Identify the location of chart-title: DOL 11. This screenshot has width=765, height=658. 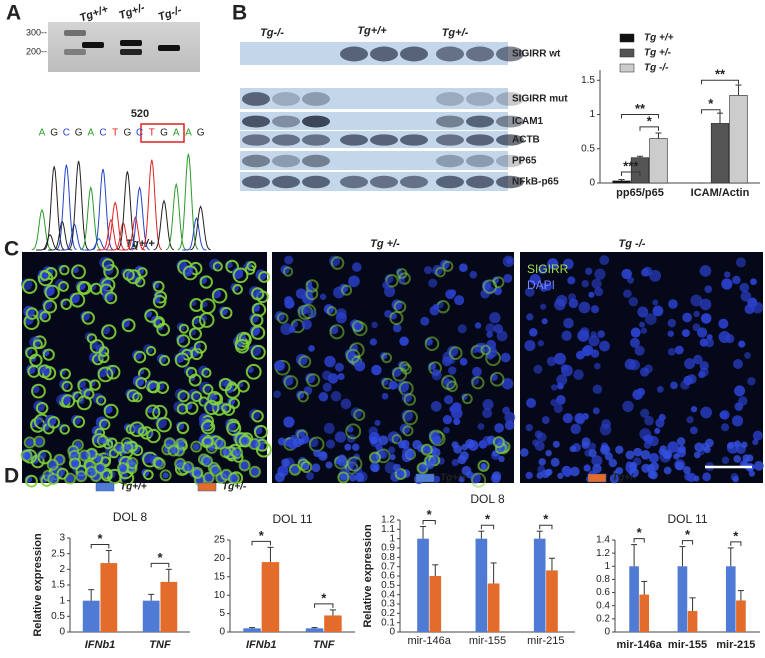
(292, 519).